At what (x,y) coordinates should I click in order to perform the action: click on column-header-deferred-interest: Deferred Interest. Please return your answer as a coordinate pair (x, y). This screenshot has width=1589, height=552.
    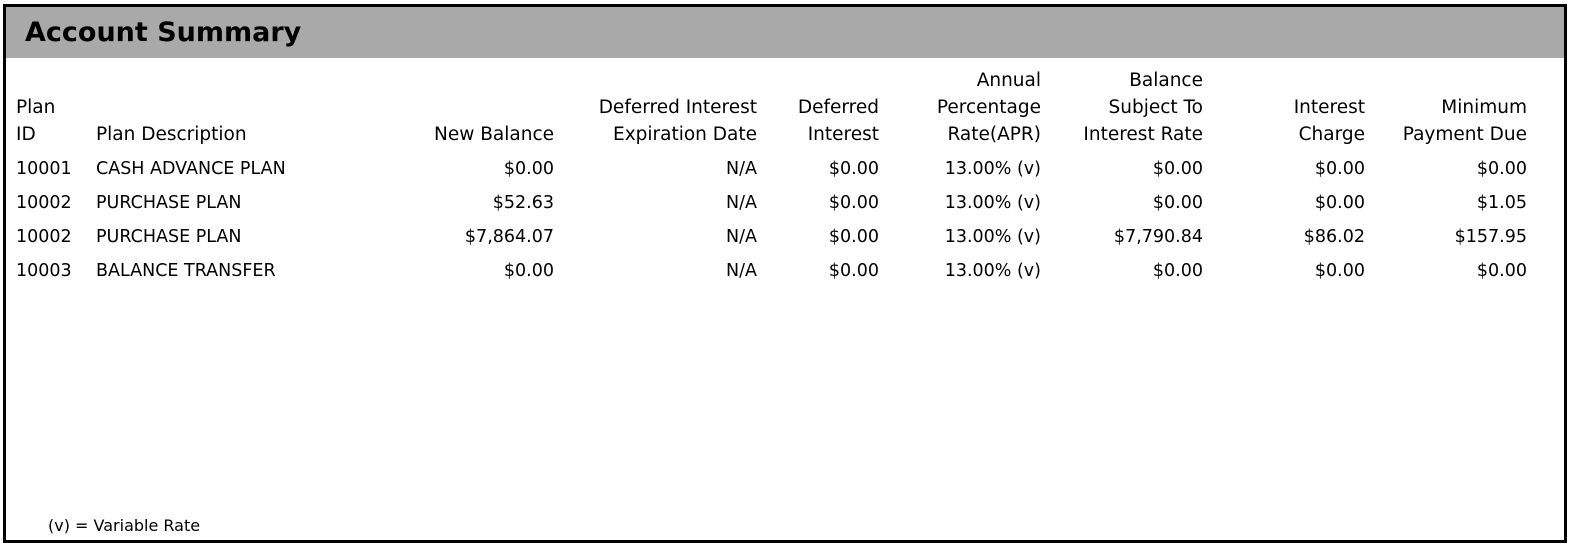
    Looking at the image, I should click on (838, 121).